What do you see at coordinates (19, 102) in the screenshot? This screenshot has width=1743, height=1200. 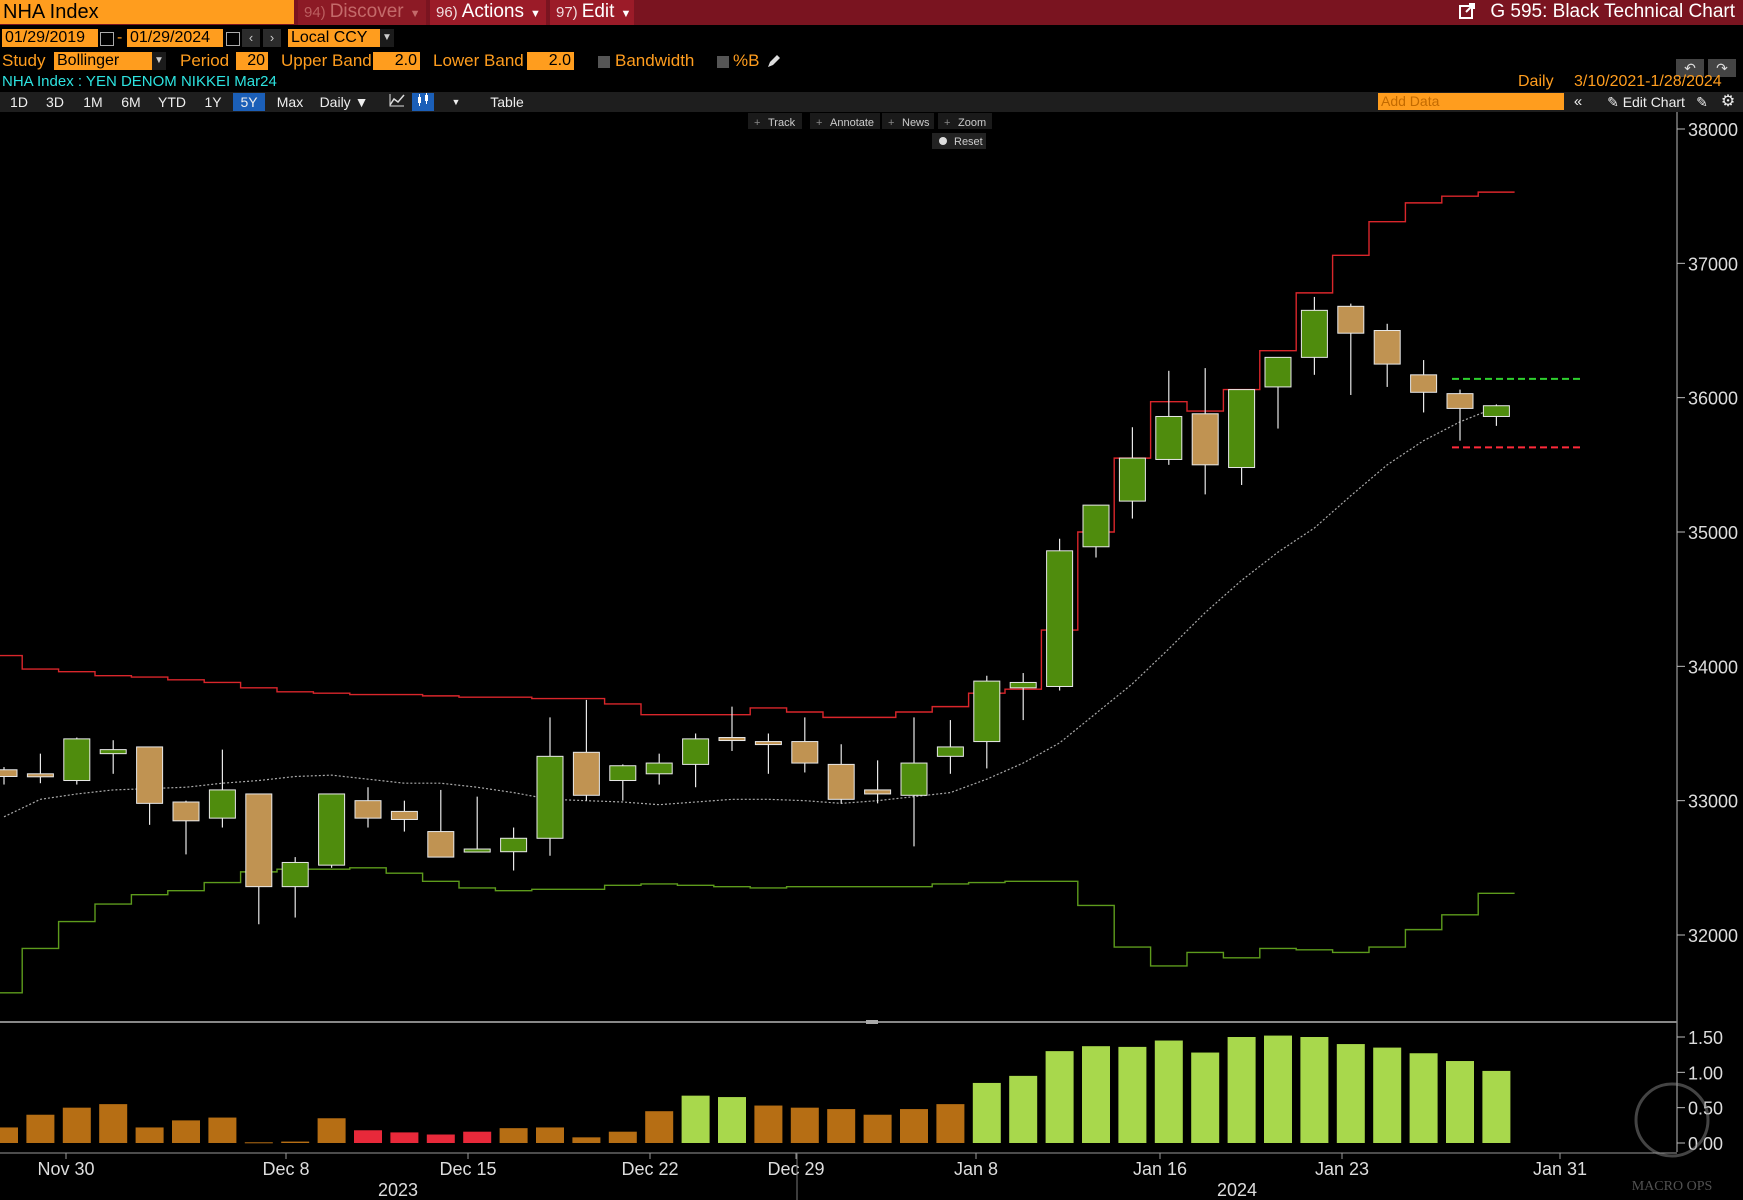 I see `timeframe-1d: 1D` at bounding box center [19, 102].